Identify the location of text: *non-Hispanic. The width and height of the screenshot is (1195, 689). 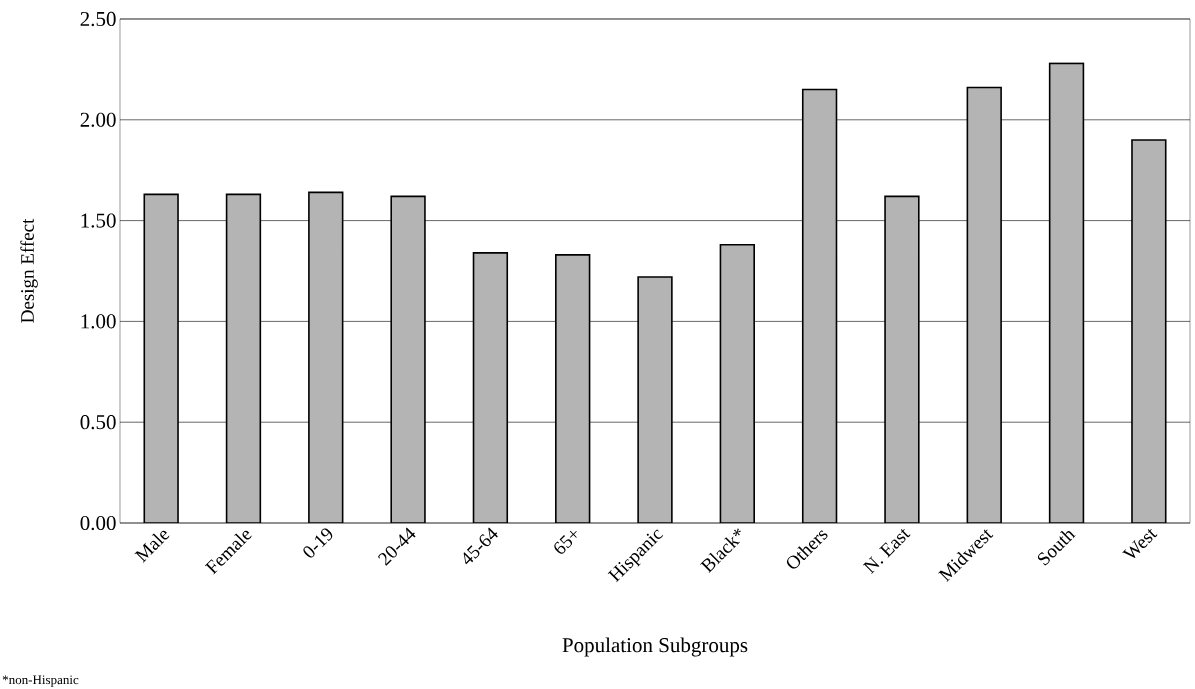
(40, 681).